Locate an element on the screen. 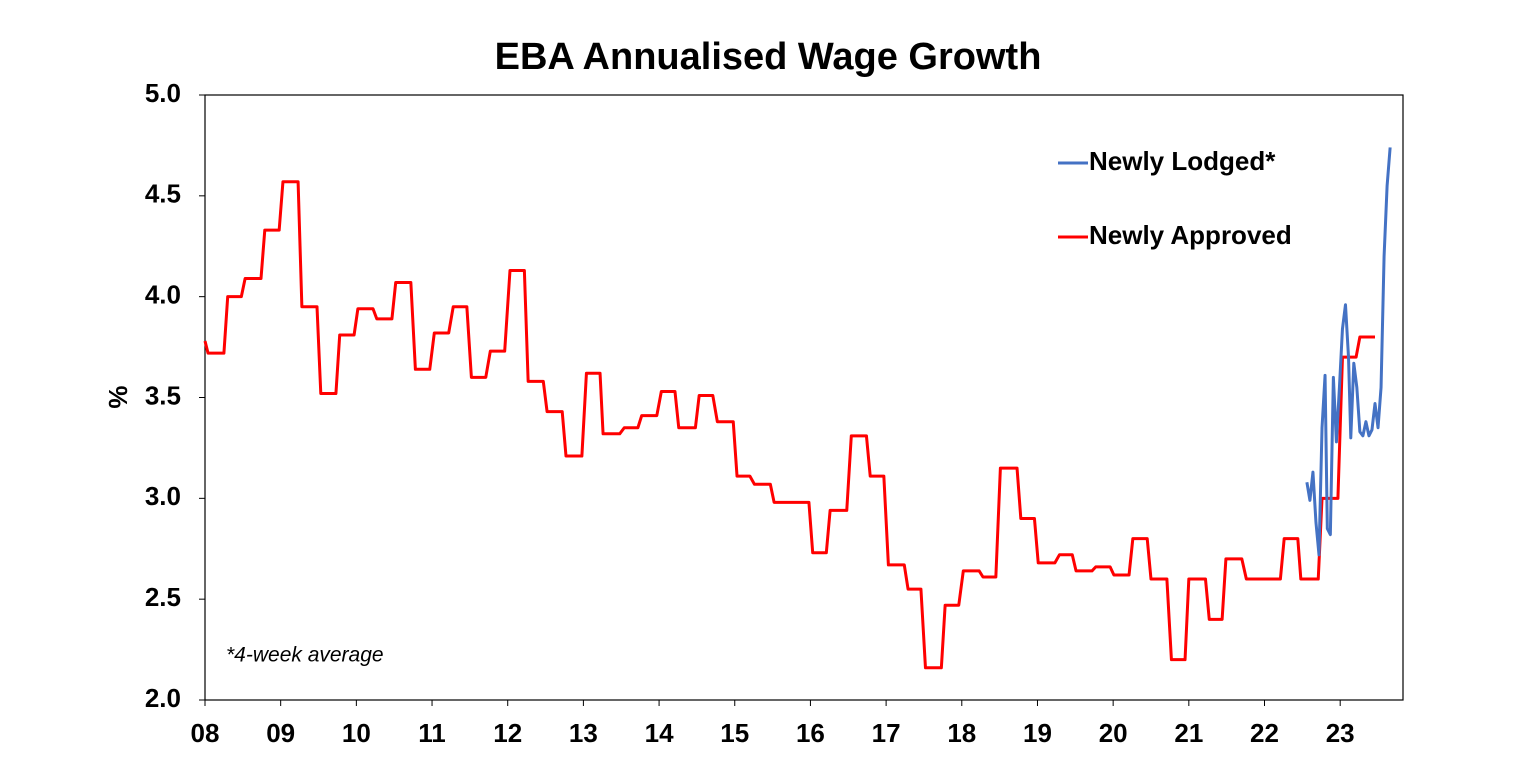 The height and width of the screenshot is (775, 1536). series-line is located at coordinates (1348, 352).